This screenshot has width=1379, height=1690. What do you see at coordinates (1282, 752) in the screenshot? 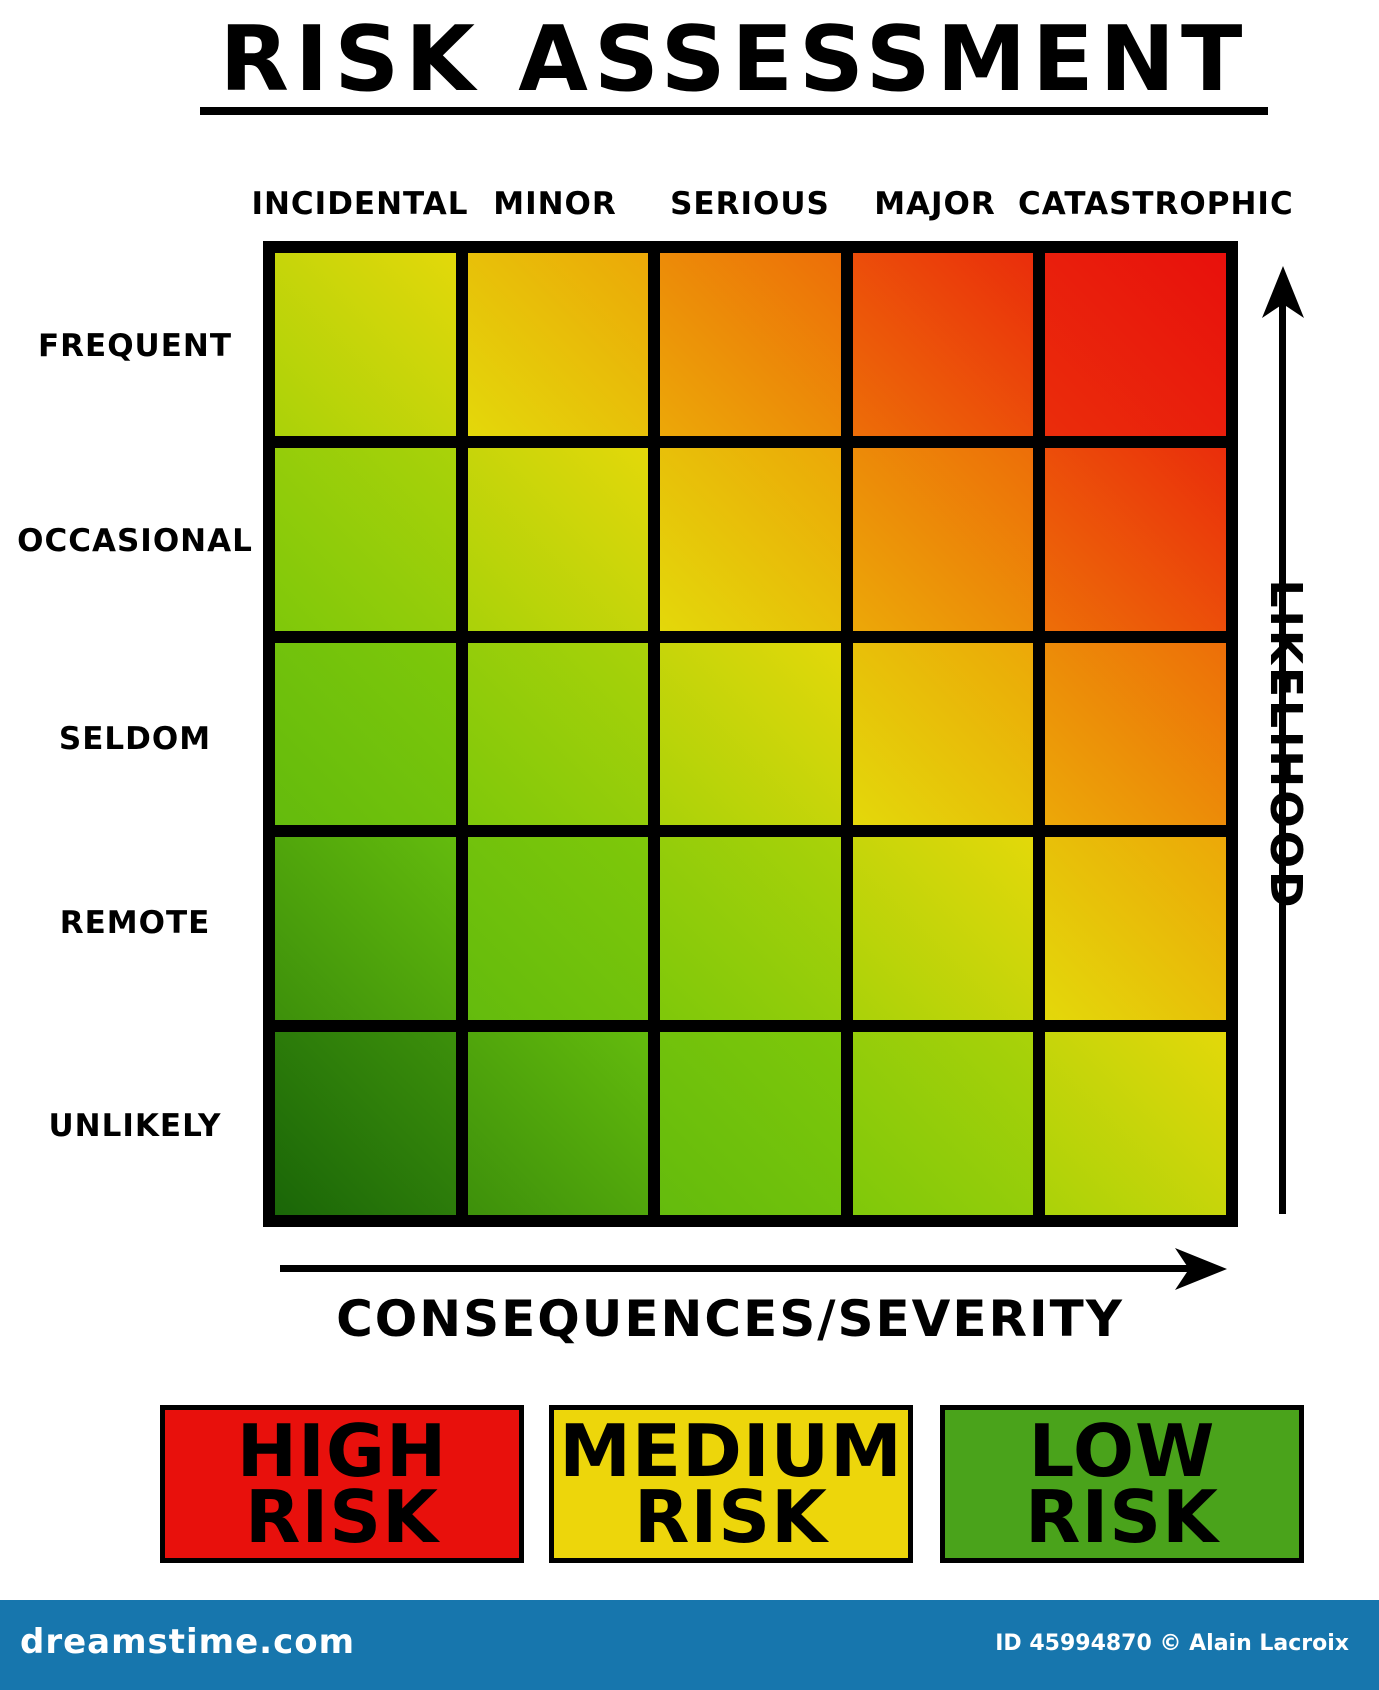
I see `likelihood-axis-line` at bounding box center [1282, 752].